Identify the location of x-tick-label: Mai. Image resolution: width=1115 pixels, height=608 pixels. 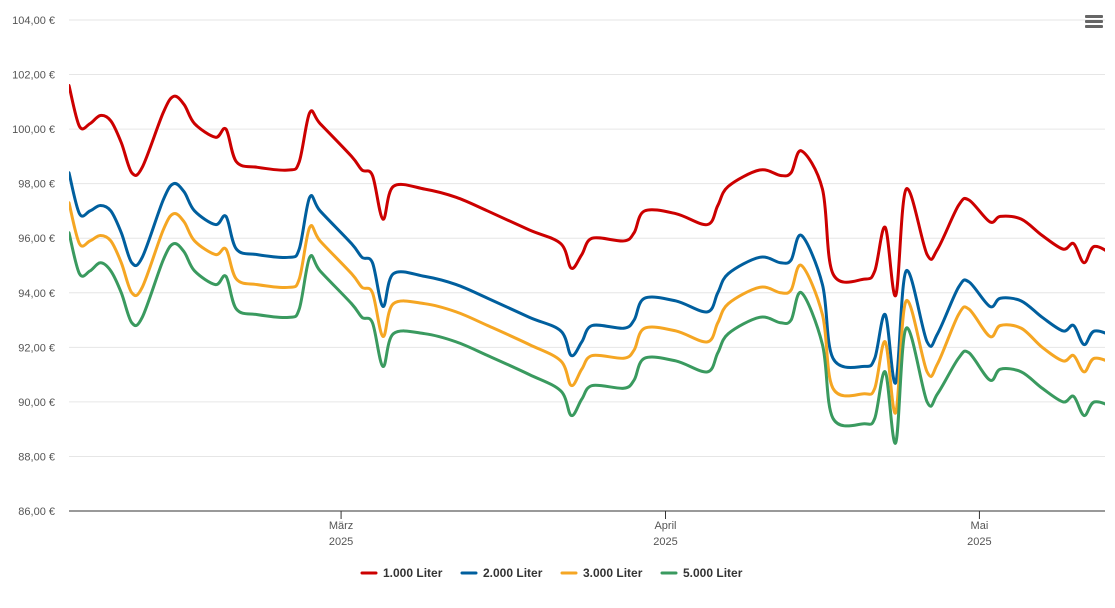
(980, 526).